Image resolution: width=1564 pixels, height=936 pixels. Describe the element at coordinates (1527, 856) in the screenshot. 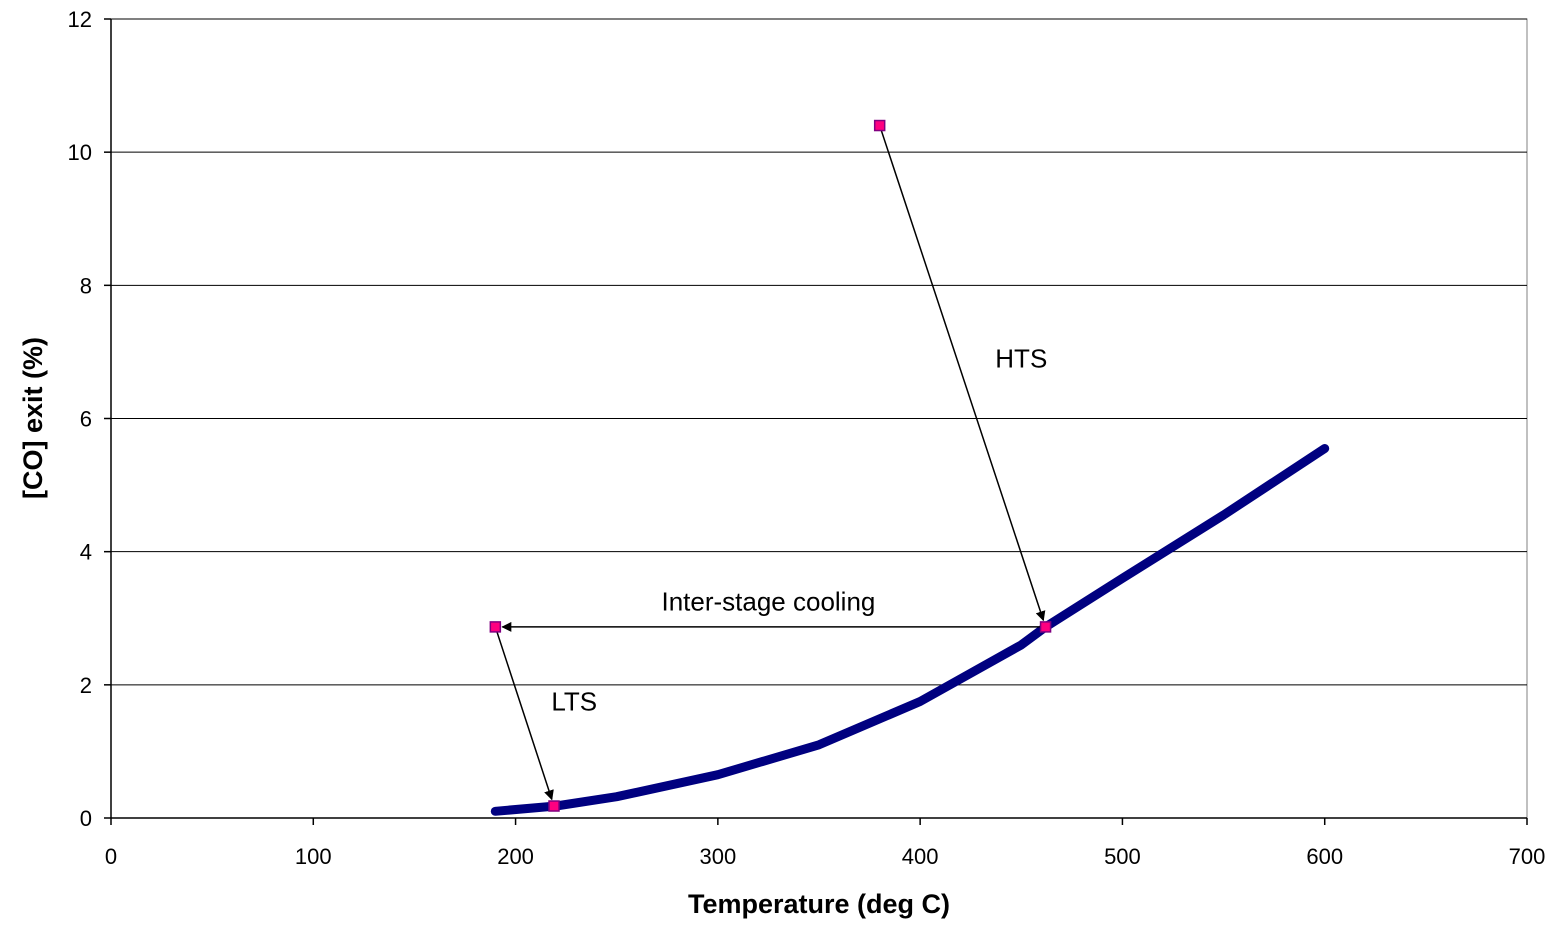

I see `x-tick-label-700: 700` at that location.